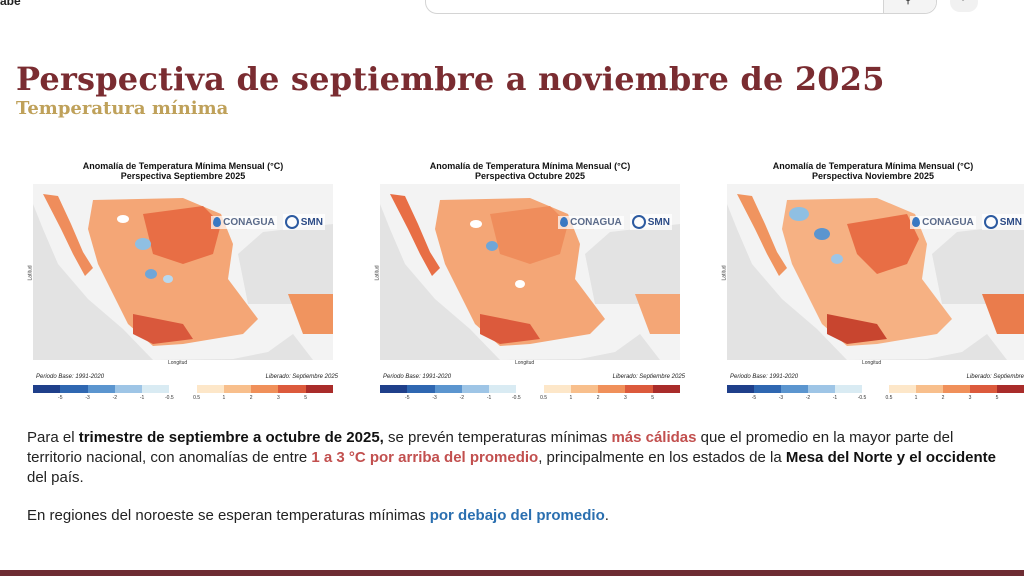 Image resolution: width=1024 pixels, height=576 pixels. I want to click on map-subtitle: Perspectiva Octubre 2025, so click(530, 176).